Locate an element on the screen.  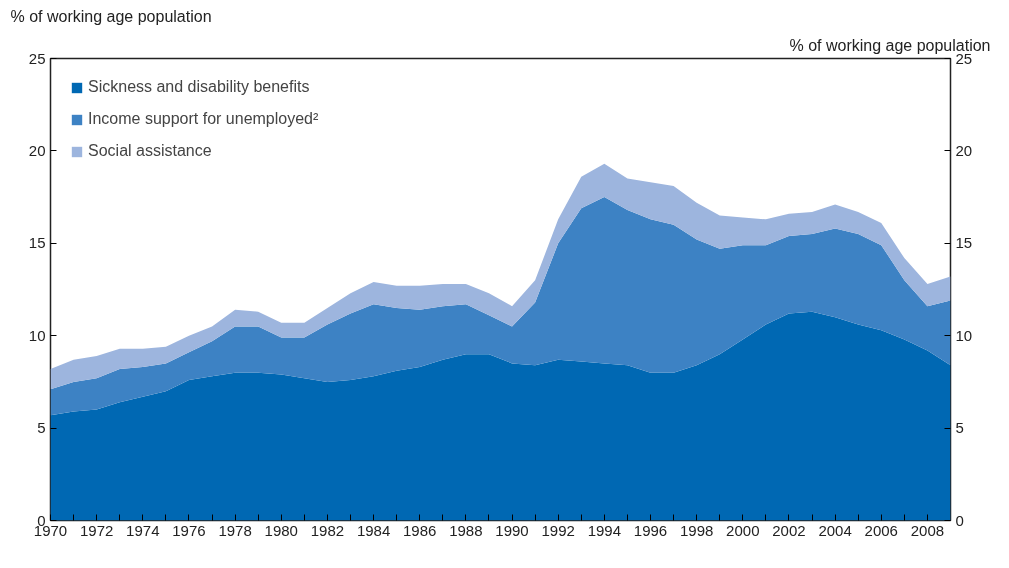
y-tick-label: 25 is located at coordinates (37, 58).